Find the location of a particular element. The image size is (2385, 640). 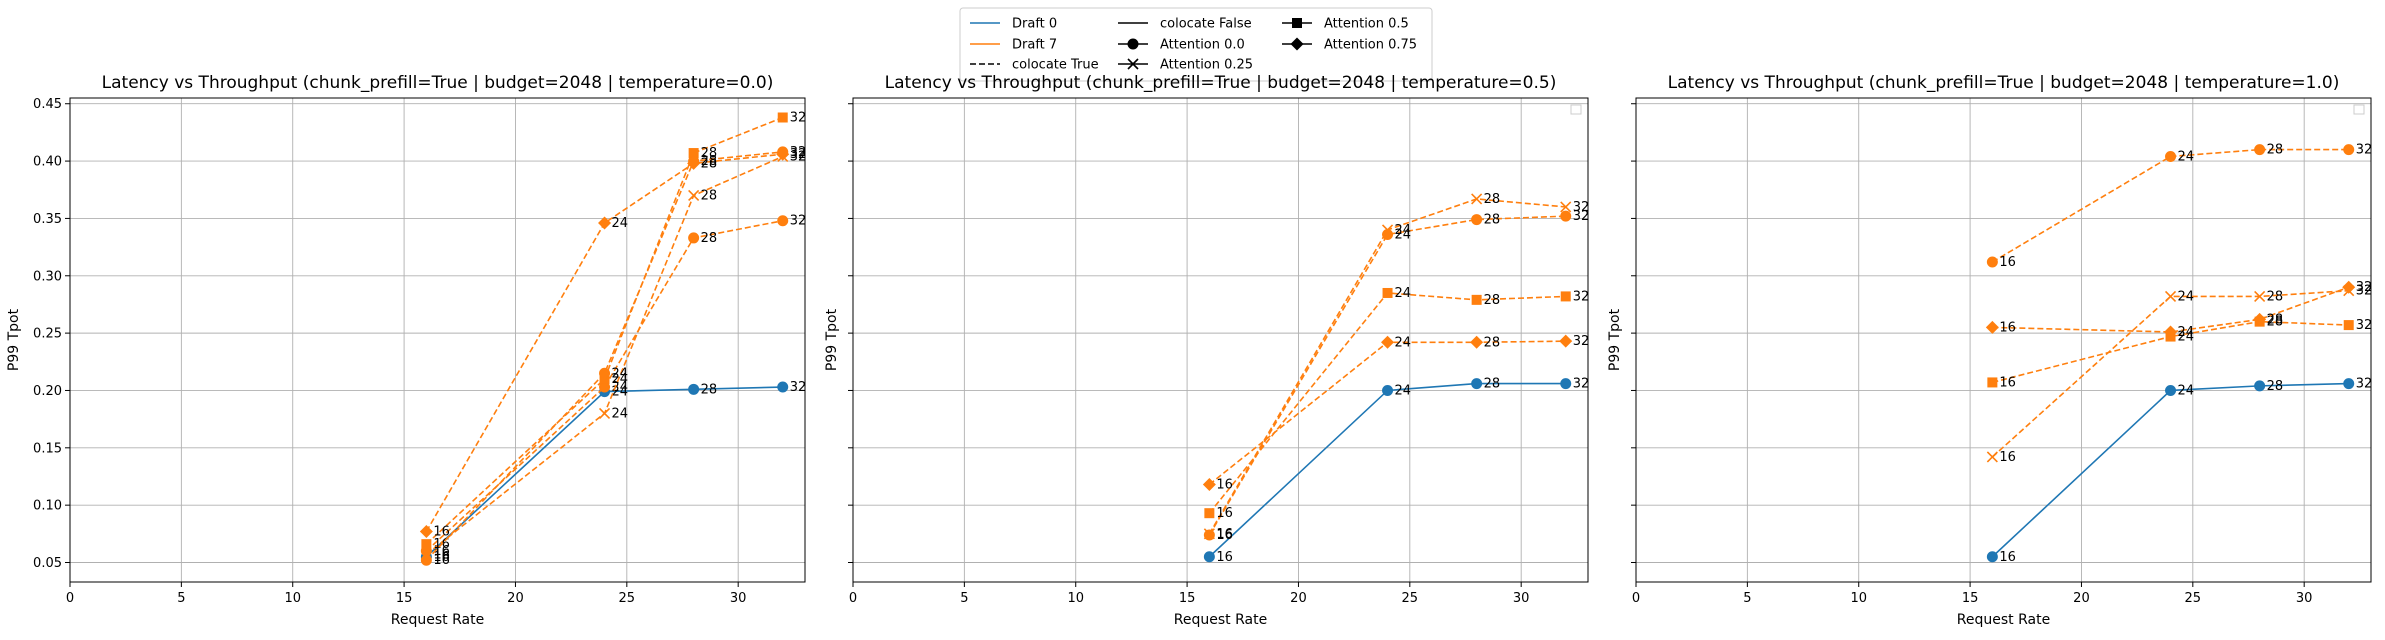

empty-legend-box is located at coordinates (2359, 109).